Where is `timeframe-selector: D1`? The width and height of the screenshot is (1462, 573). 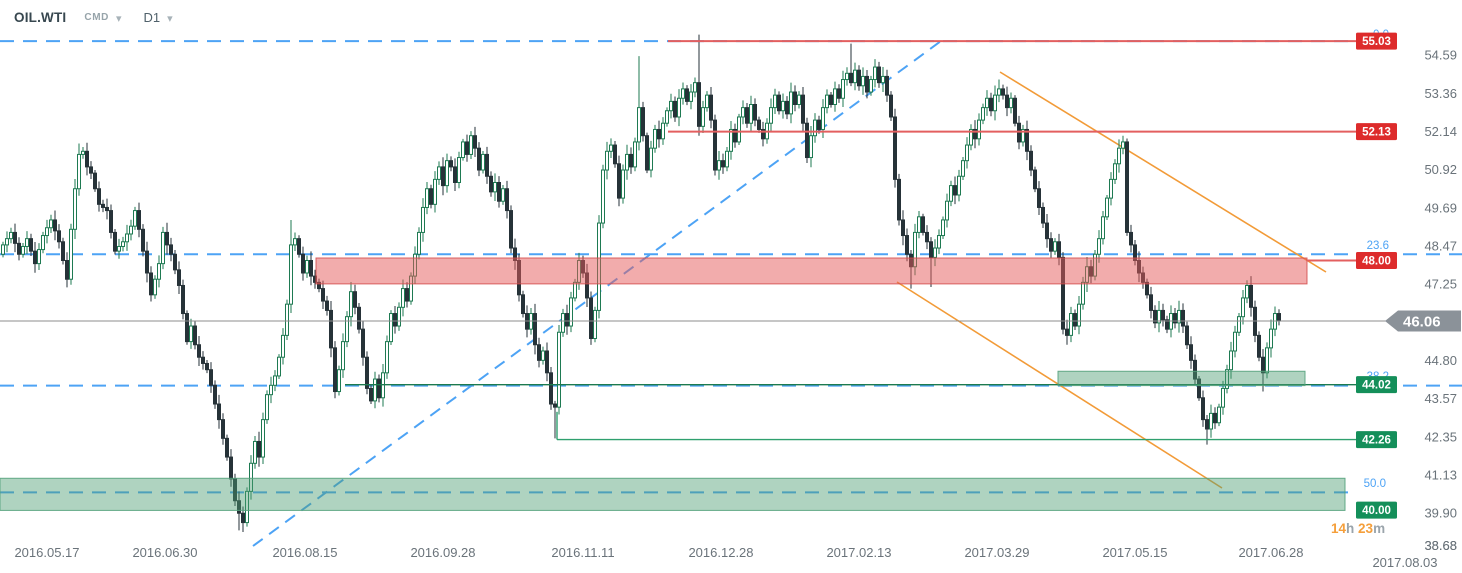 timeframe-selector: D1 is located at coordinates (152, 17).